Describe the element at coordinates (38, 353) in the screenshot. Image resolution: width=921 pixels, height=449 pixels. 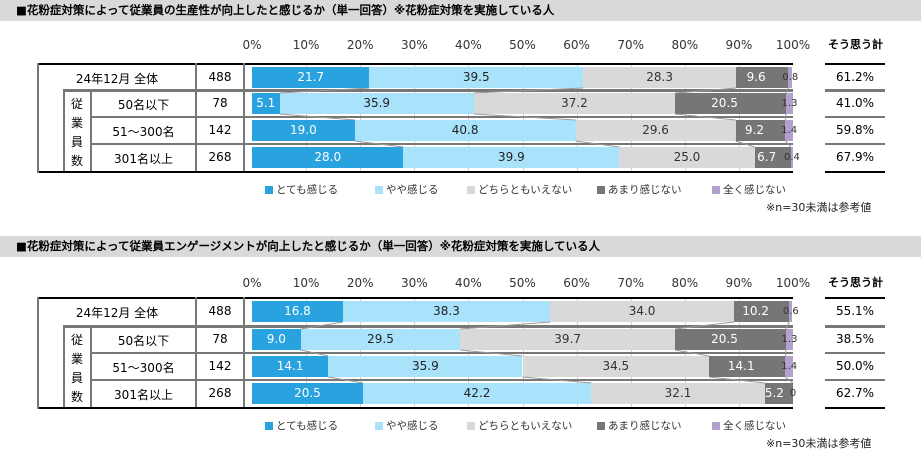
I see `table-border-left` at that location.